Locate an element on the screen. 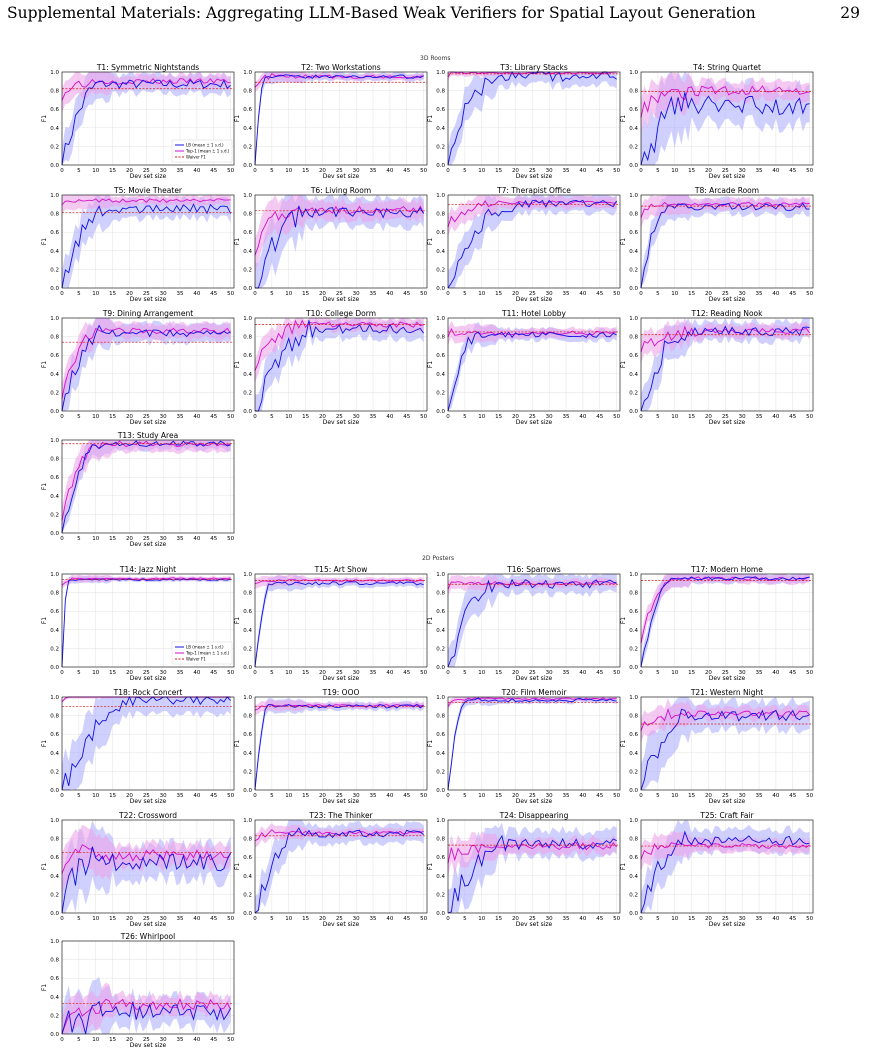  chart-title: T25: Craft Fair is located at coordinates (726, 815).